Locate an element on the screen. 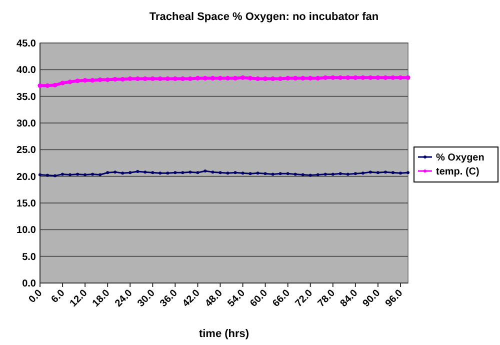  x-tick-label: 84.0 is located at coordinates (349, 299).